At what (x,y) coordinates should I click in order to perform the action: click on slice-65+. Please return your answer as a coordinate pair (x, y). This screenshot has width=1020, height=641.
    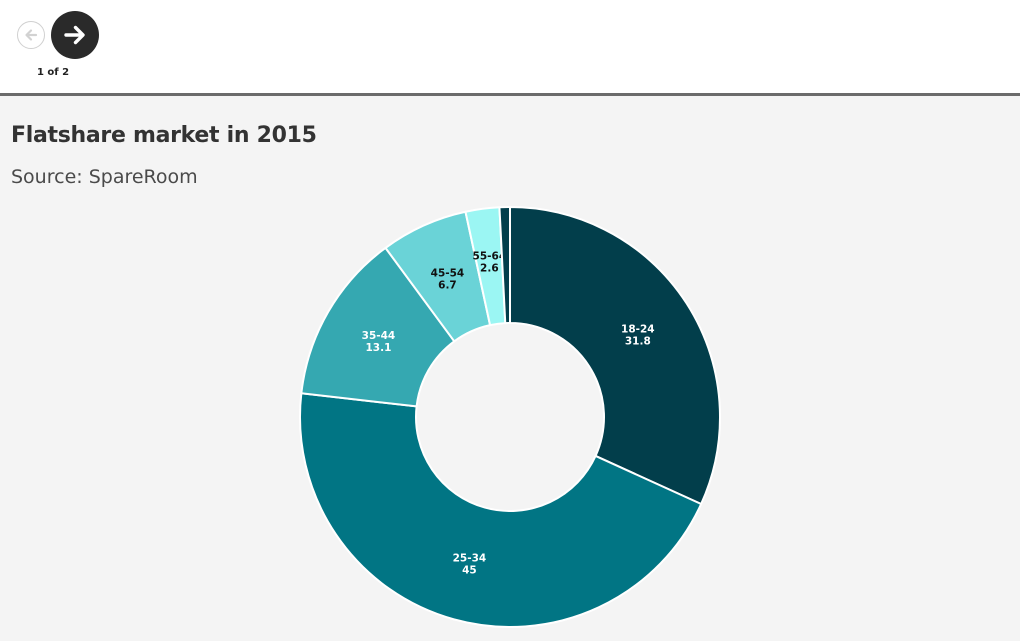
    Looking at the image, I should click on (504, 265).